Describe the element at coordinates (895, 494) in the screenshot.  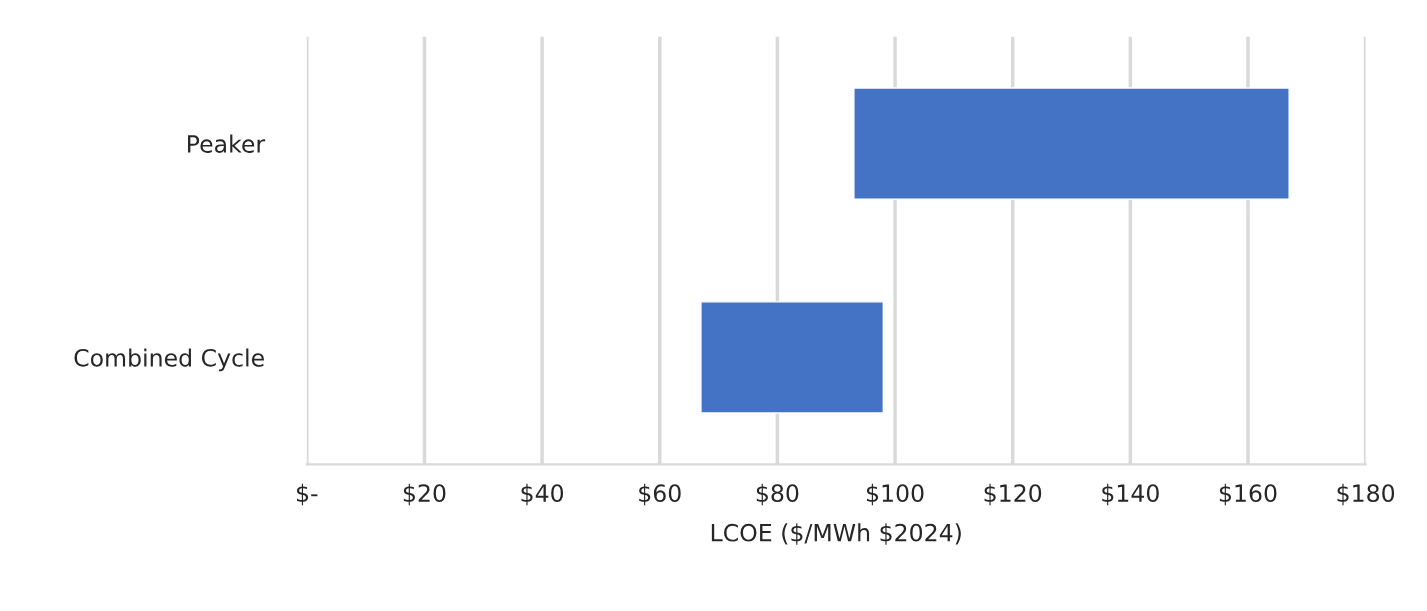
I see `x-tick-label: $100` at that location.